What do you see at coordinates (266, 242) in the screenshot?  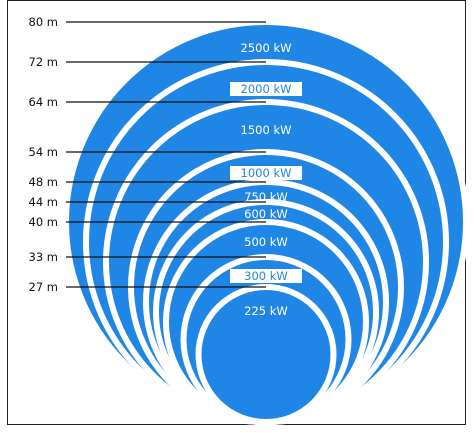 I see `power-label: 500 kW` at bounding box center [266, 242].